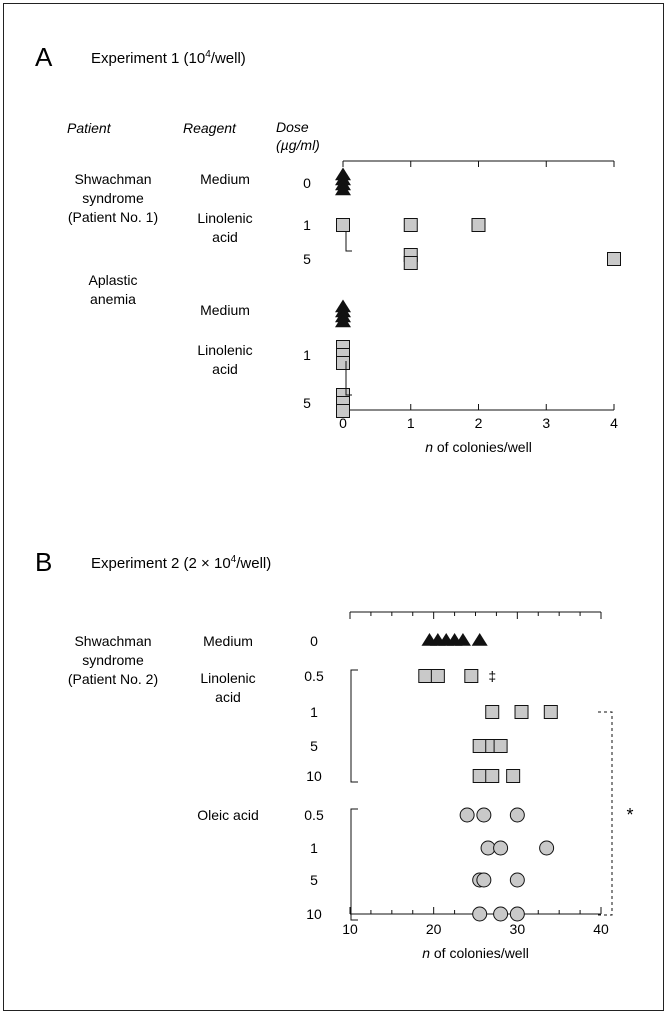  What do you see at coordinates (518, 929) in the screenshot?
I see `panel-b-tick-label: 30` at bounding box center [518, 929].